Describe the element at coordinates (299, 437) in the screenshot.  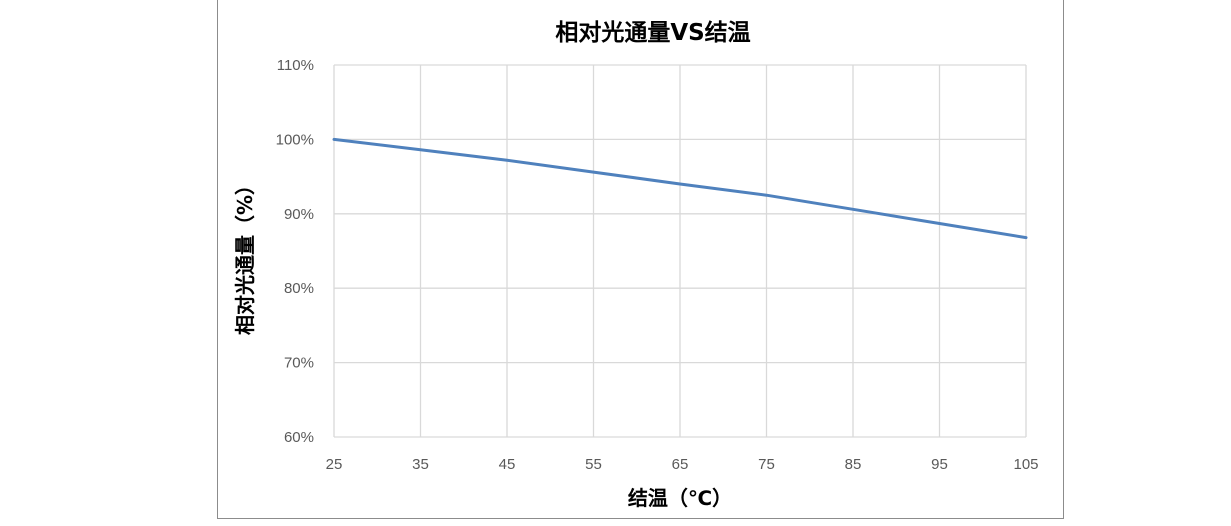
I see `y-tick-label: 60%` at that location.